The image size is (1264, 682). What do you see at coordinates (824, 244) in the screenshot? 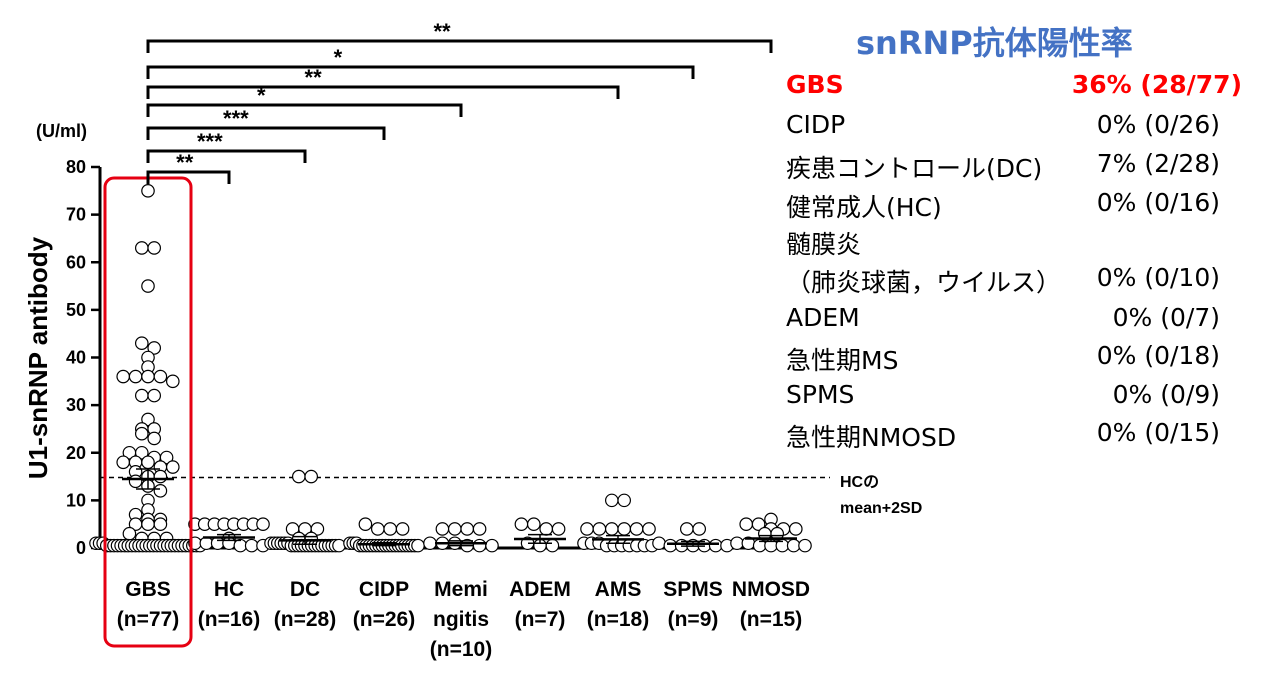
I see `positivity-label: 髄膜炎` at bounding box center [824, 244].